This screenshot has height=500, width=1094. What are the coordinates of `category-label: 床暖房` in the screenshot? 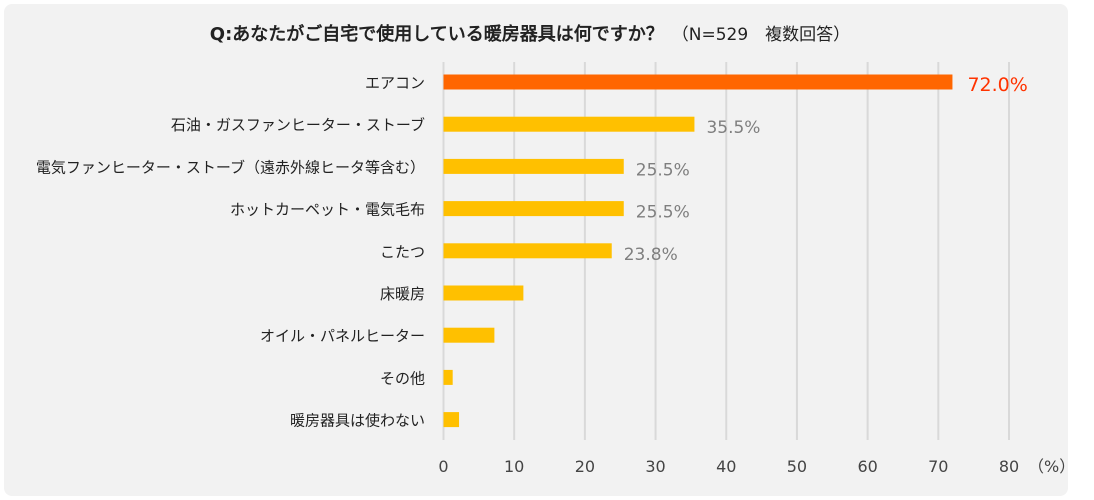 It's located at (402, 294).